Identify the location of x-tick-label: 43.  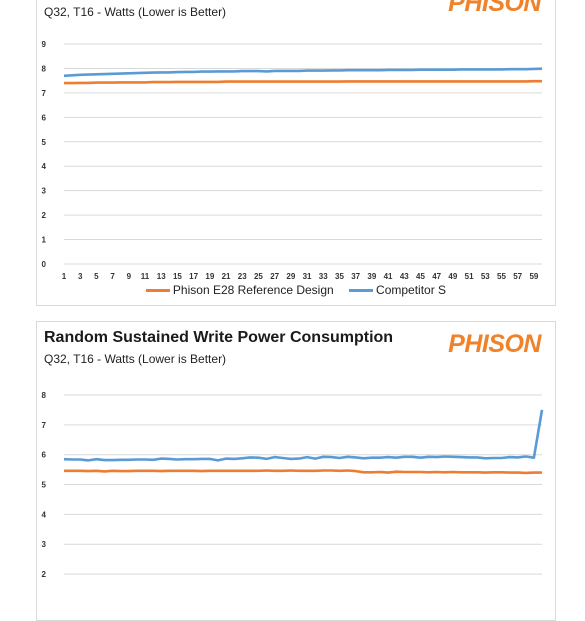
(404, 276).